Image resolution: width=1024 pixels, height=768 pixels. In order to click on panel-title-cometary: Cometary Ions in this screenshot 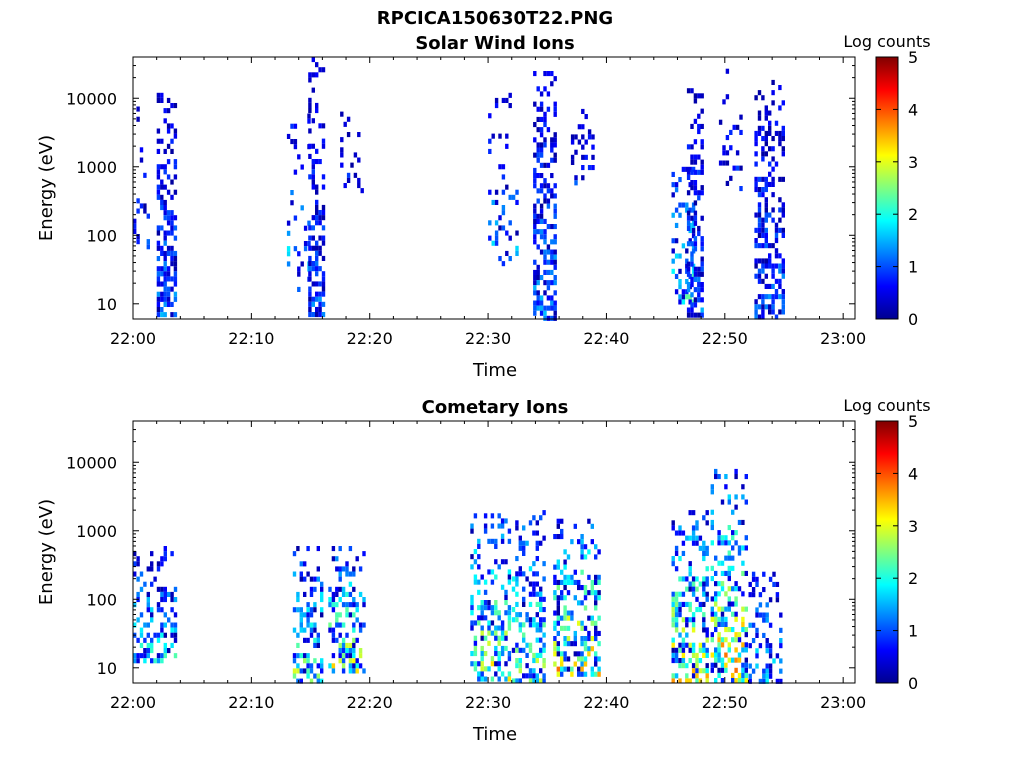, I will do `click(495, 407)`.